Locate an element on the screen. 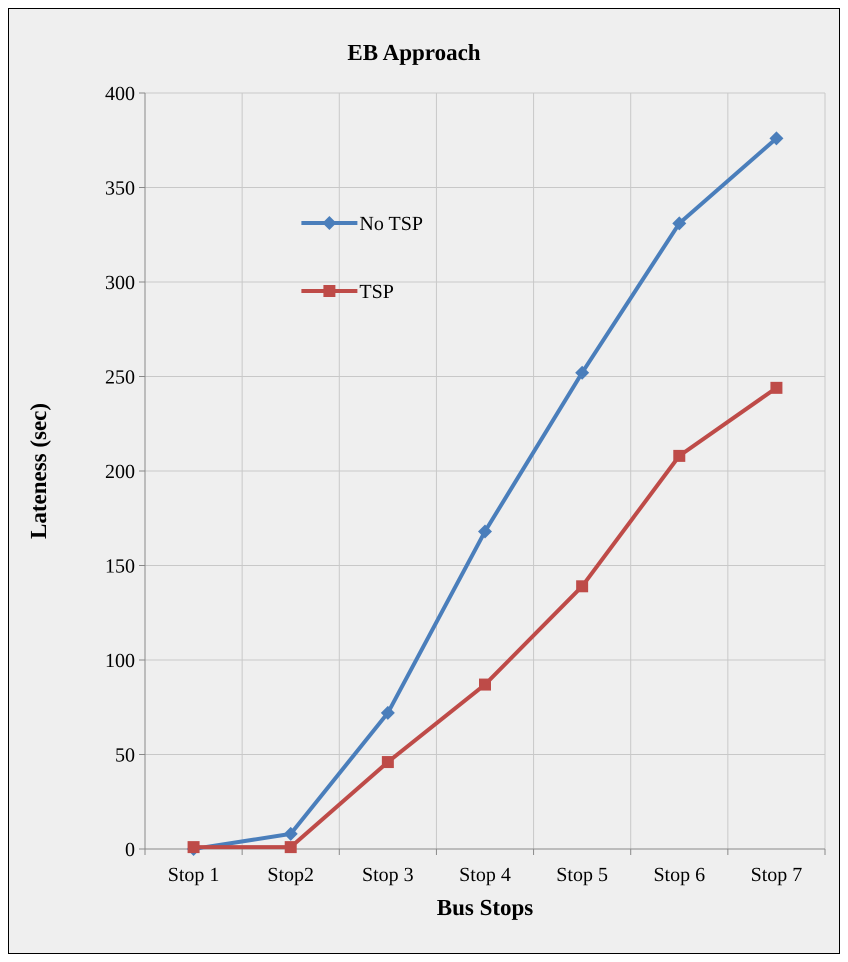 This screenshot has width=848, height=962. y-tick-label: 350 is located at coordinates (120, 189).